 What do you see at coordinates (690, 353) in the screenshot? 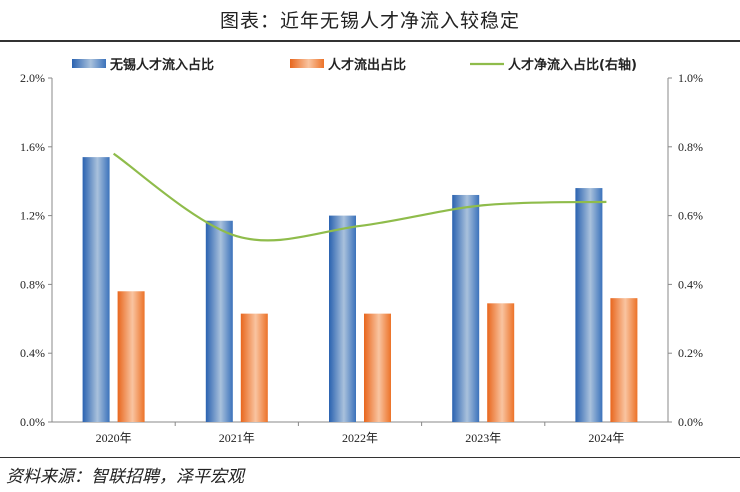
I see `right-tick-label: 0.2%` at bounding box center [690, 353].